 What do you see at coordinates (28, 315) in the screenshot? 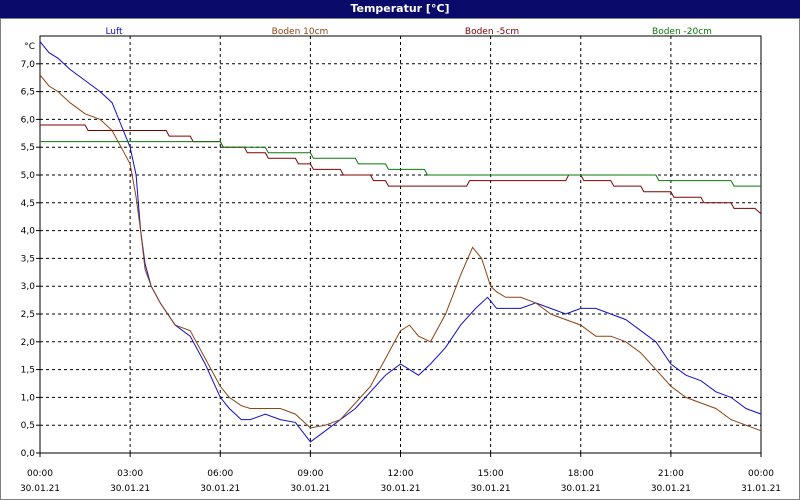
I see `y-tick-label: 2,5` at bounding box center [28, 315].